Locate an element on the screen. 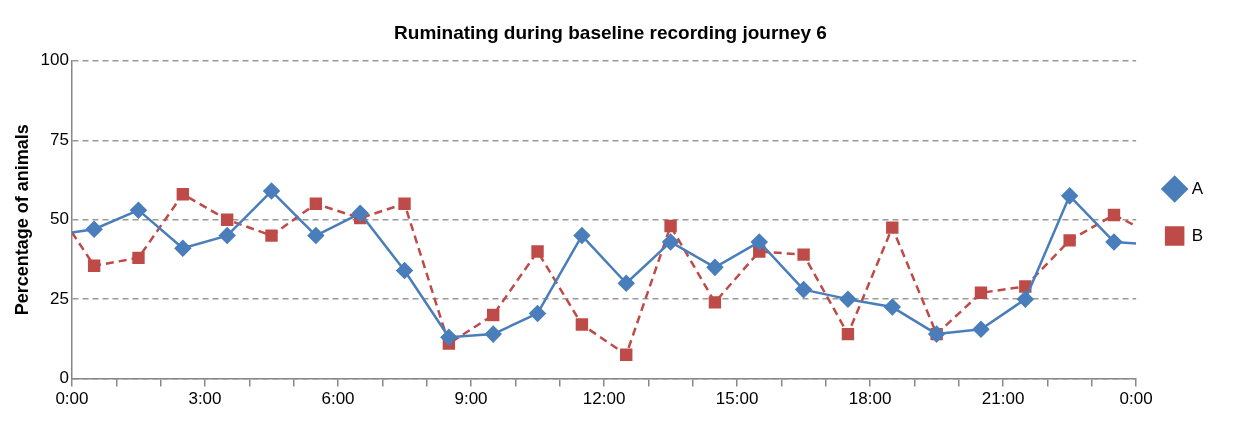 This screenshot has height=423, width=1245. x-tick-label: 15:00 is located at coordinates (737, 399).